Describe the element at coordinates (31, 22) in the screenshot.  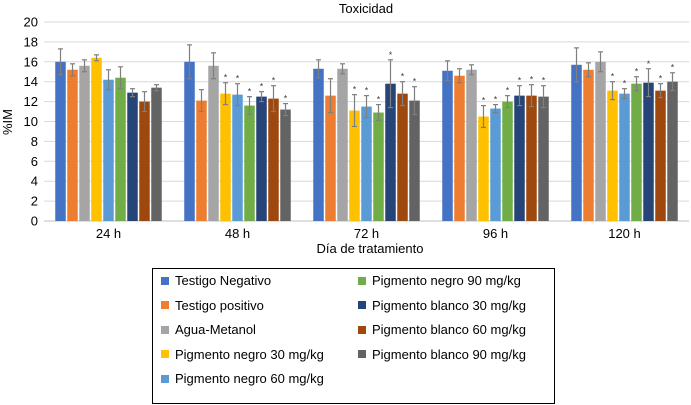
I see `y-tick-label: 20` at that location.